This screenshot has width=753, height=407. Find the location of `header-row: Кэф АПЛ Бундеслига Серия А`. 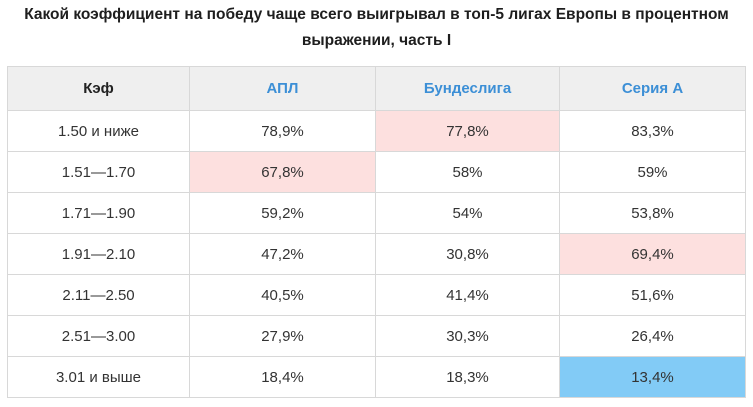

header-row: Кэф АПЛ Бундеслига Серия А is located at coordinates (376, 88).